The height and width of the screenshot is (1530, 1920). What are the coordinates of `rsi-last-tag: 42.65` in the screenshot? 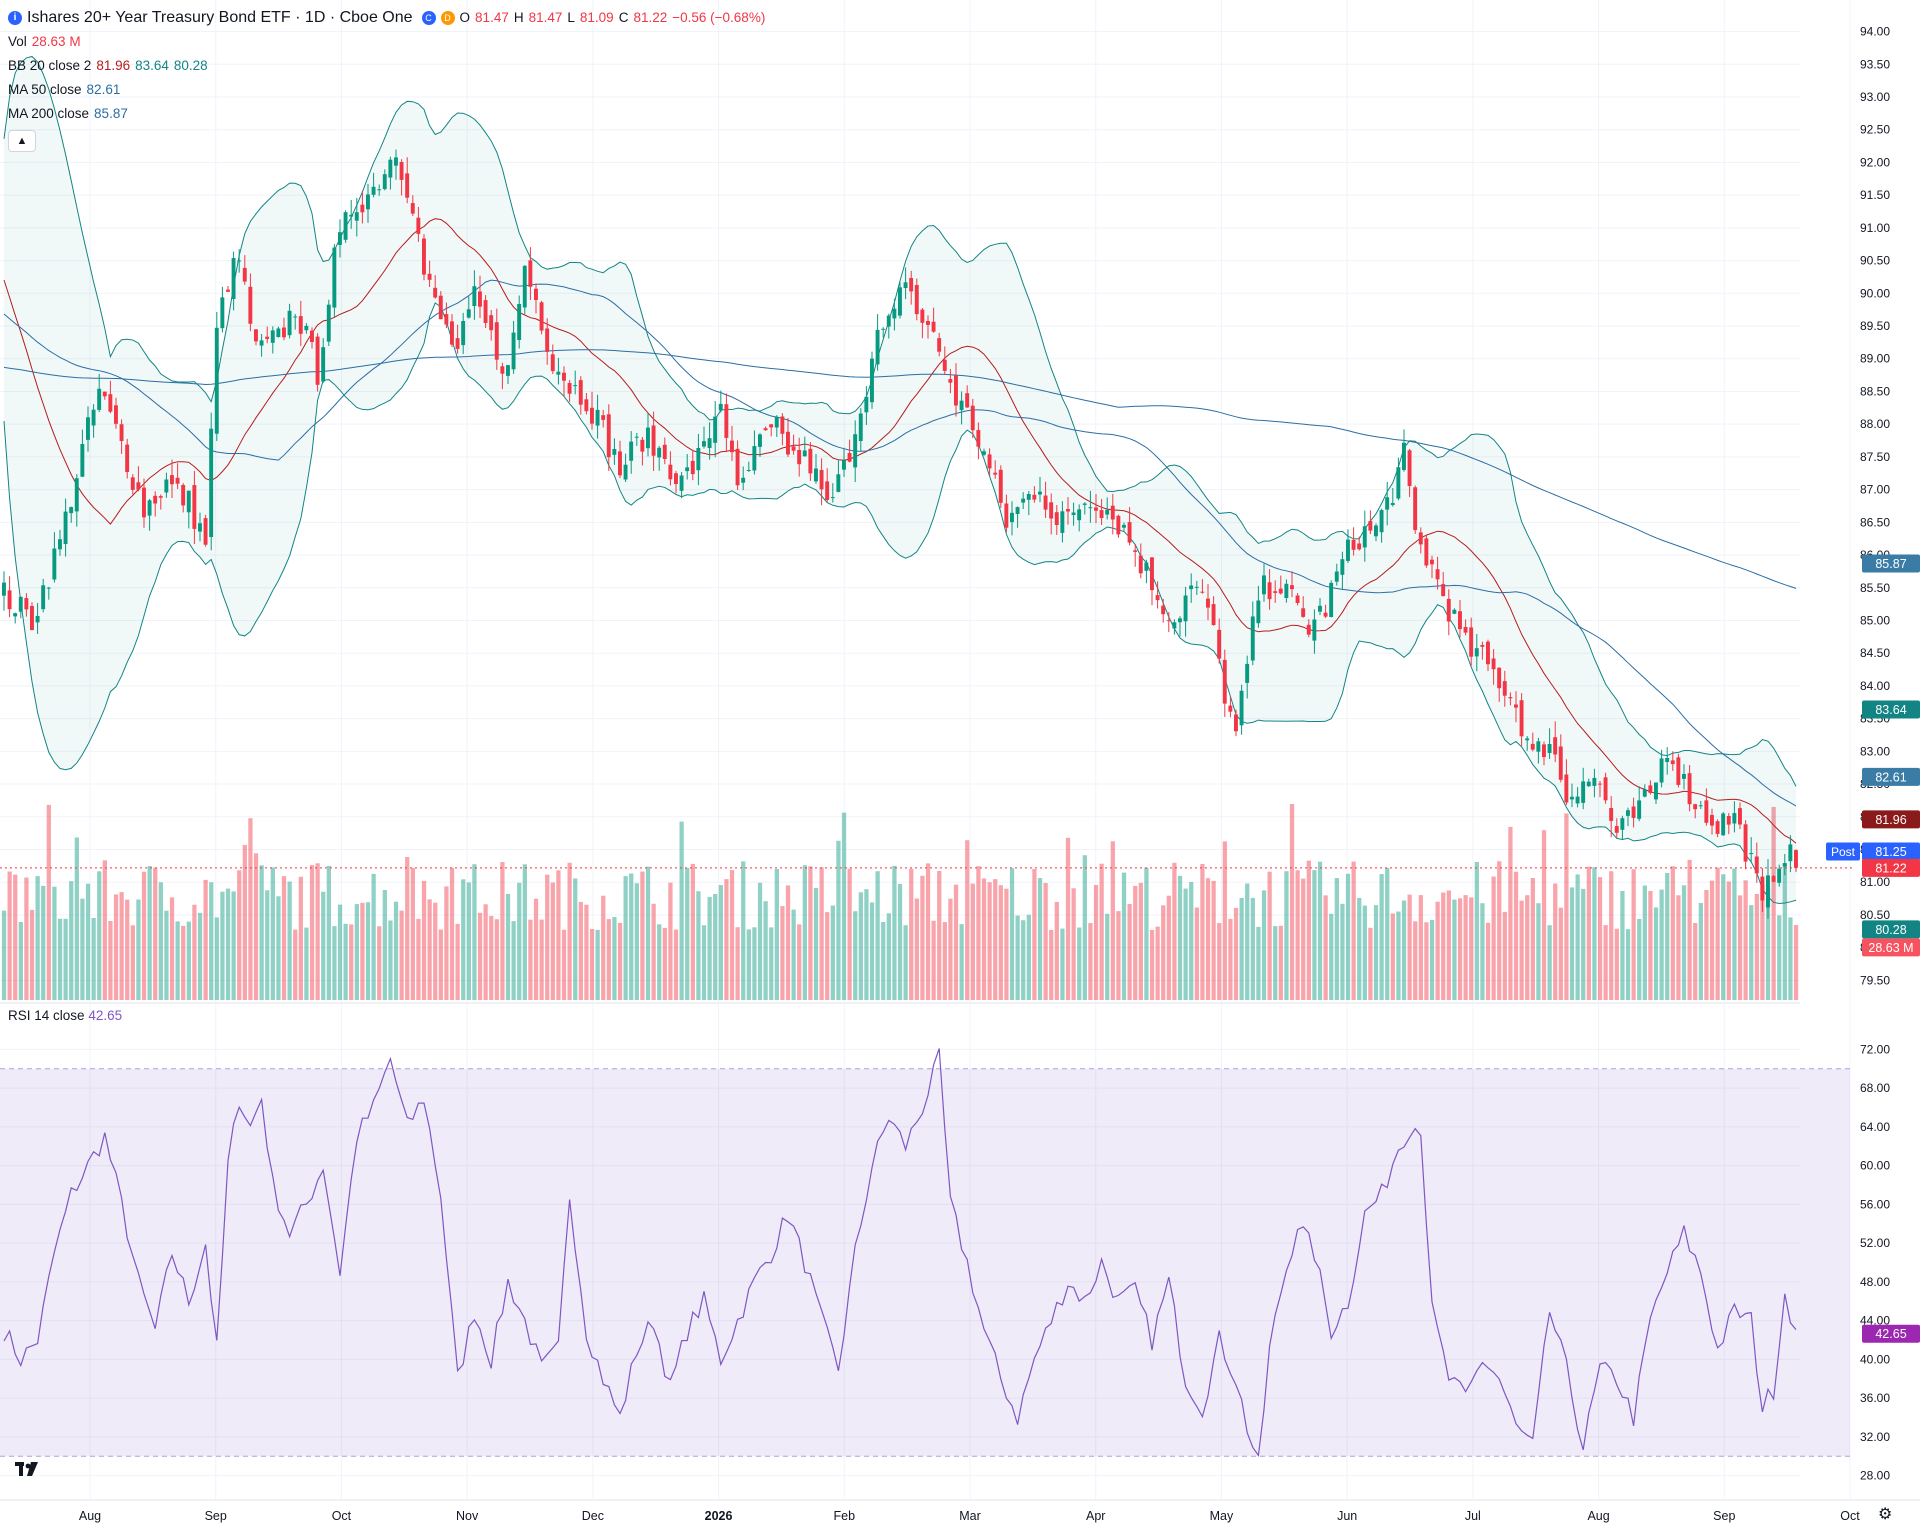 It's located at (1890, 1334).